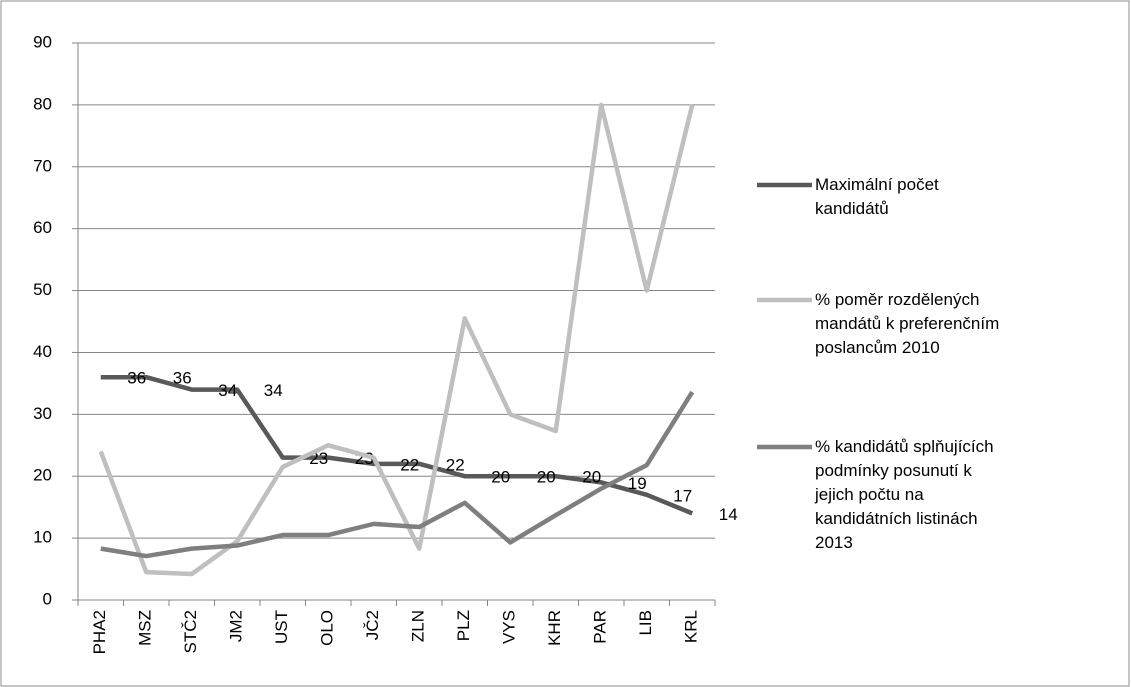 This screenshot has width=1131, height=687. What do you see at coordinates (42, 475) in the screenshot?
I see `y-tick-label: 20` at bounding box center [42, 475].